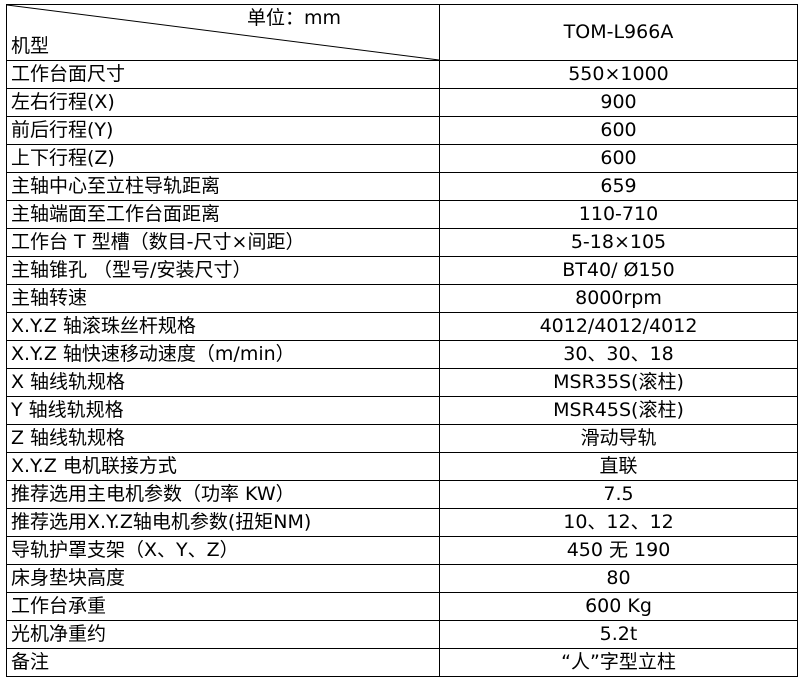  What do you see at coordinates (618, 606) in the screenshot?
I see `spec-value: 600 Kg` at bounding box center [618, 606].